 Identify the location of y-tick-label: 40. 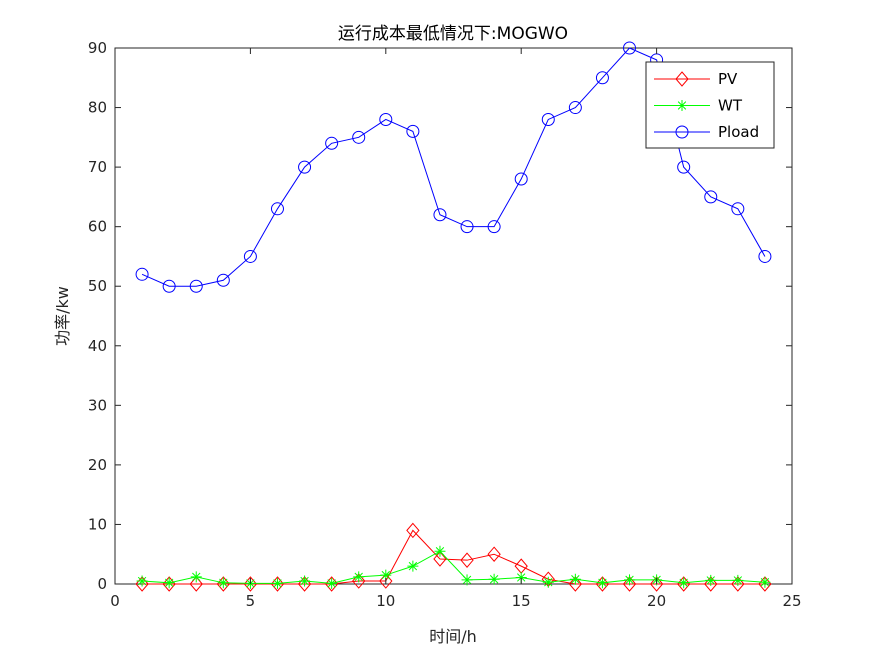
(97, 346).